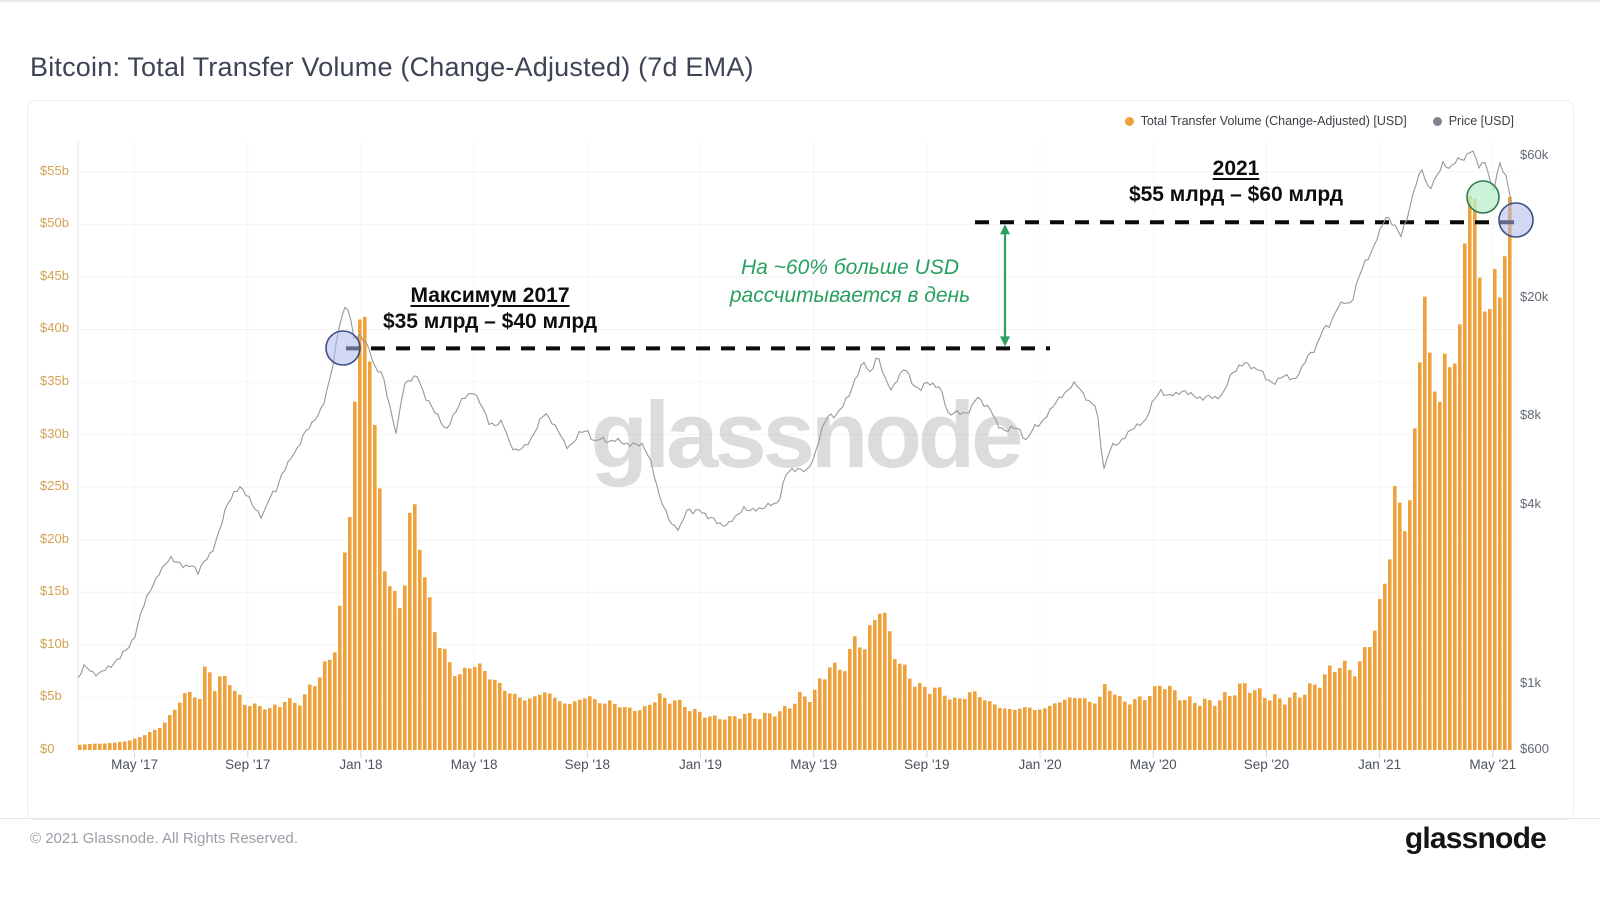 This screenshot has width=1600, height=900. Describe the element at coordinates (1481, 121) in the screenshot. I see `legend-item-price-label: Price [USD]` at that location.